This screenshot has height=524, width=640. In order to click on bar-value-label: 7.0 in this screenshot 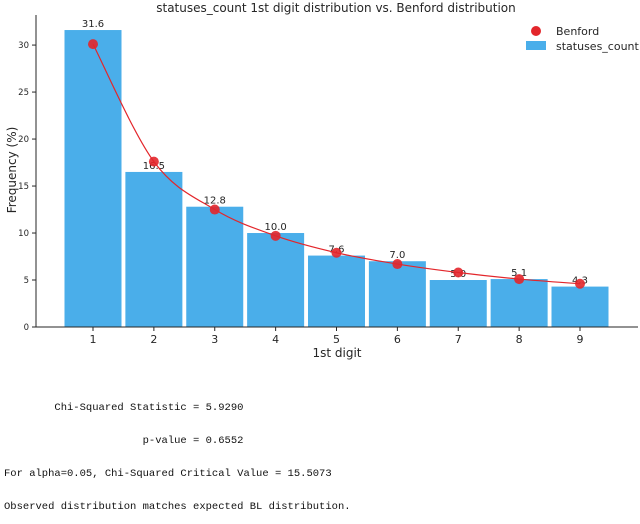, I will do `click(397, 255)`.